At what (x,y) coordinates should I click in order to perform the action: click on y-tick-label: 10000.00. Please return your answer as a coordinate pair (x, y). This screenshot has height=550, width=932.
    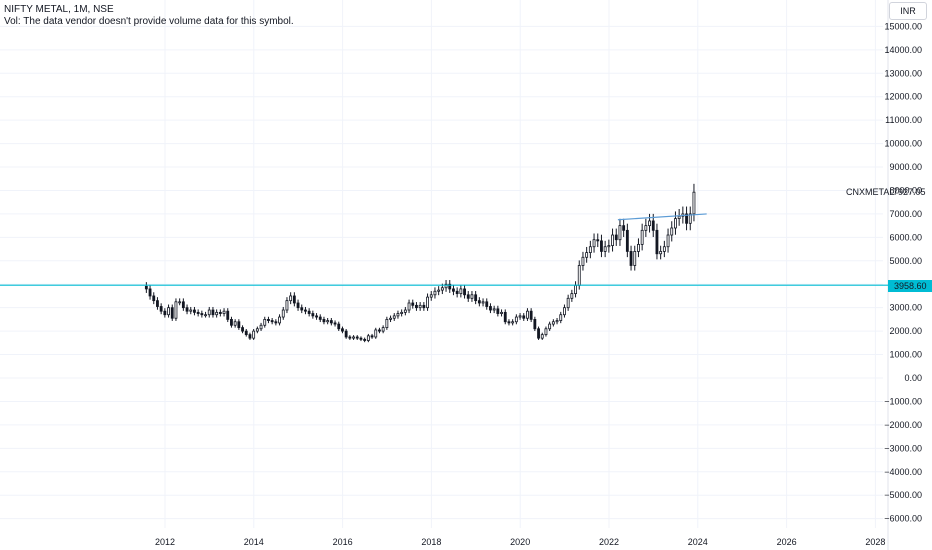
    Looking at the image, I should click on (903, 144).